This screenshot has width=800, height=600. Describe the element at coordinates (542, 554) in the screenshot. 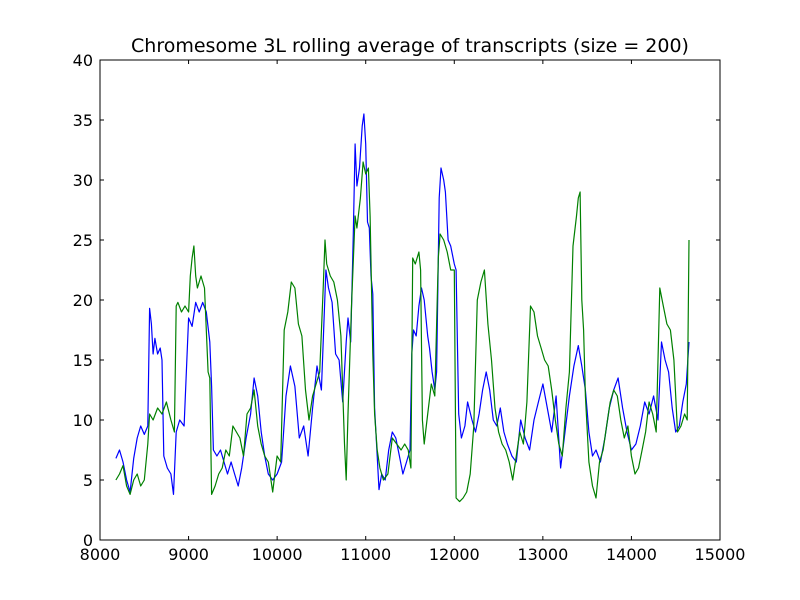

I see `x-tick-label: 13000` at that location.